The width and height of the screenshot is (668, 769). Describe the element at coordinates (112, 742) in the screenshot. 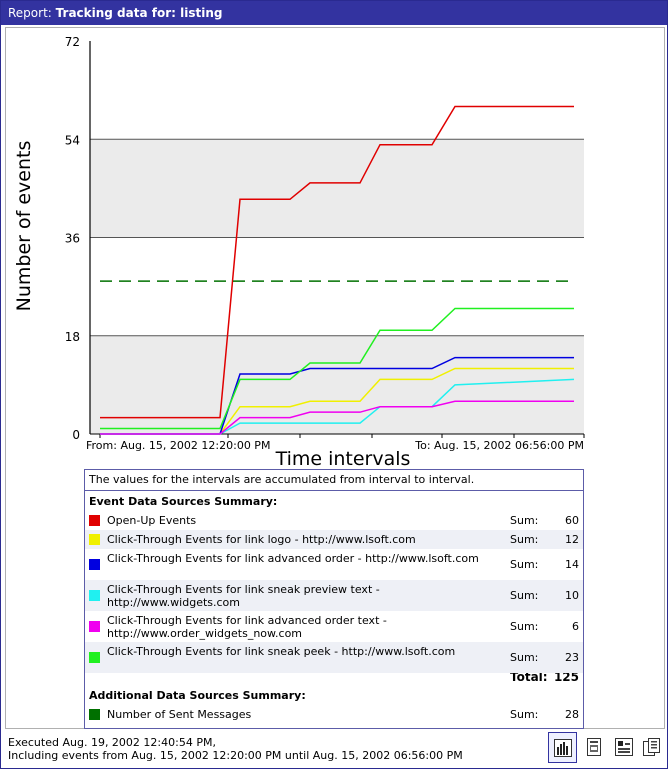

I see `executed-line: Executed Aug. 19, 2002 12:40:54 PM,` at that location.